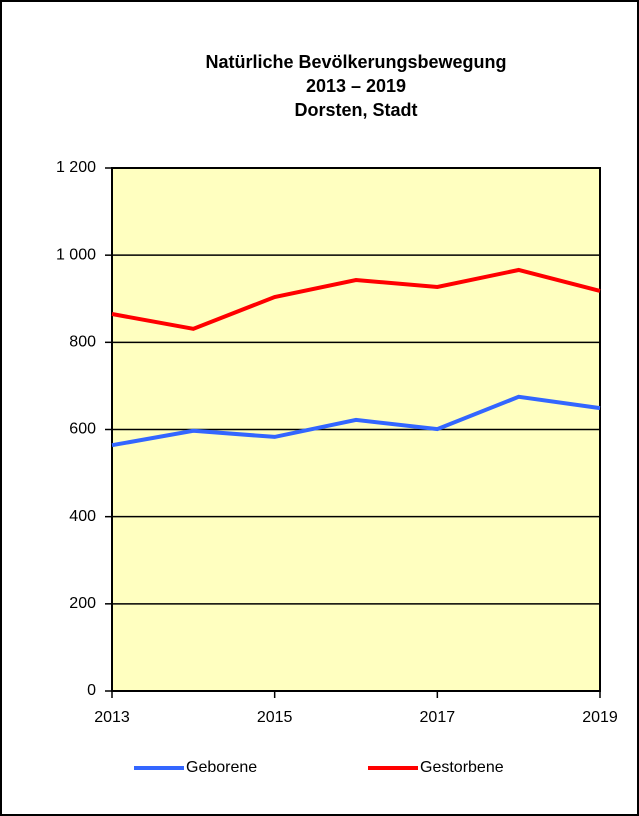 This screenshot has height=816, width=639. Describe the element at coordinates (355, 110) in the screenshot. I see `chart-title: Dorsten, Stadt` at that location.